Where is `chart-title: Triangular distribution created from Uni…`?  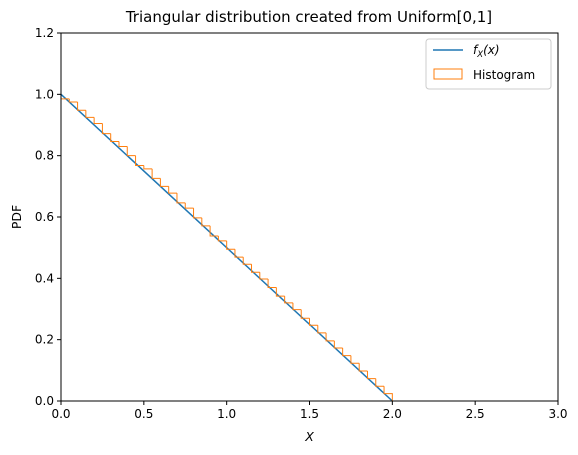 chart-title: Triangular distribution created from Uni… is located at coordinates (308, 17).